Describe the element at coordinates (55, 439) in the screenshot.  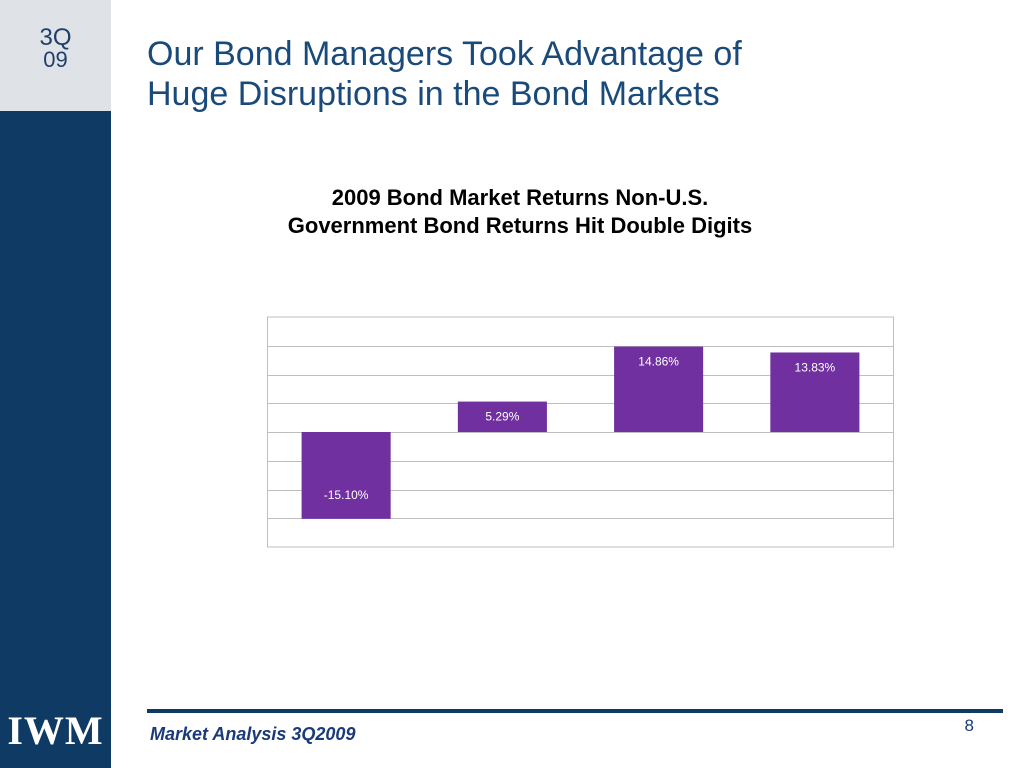
I see `sidebar: IWM` at that location.